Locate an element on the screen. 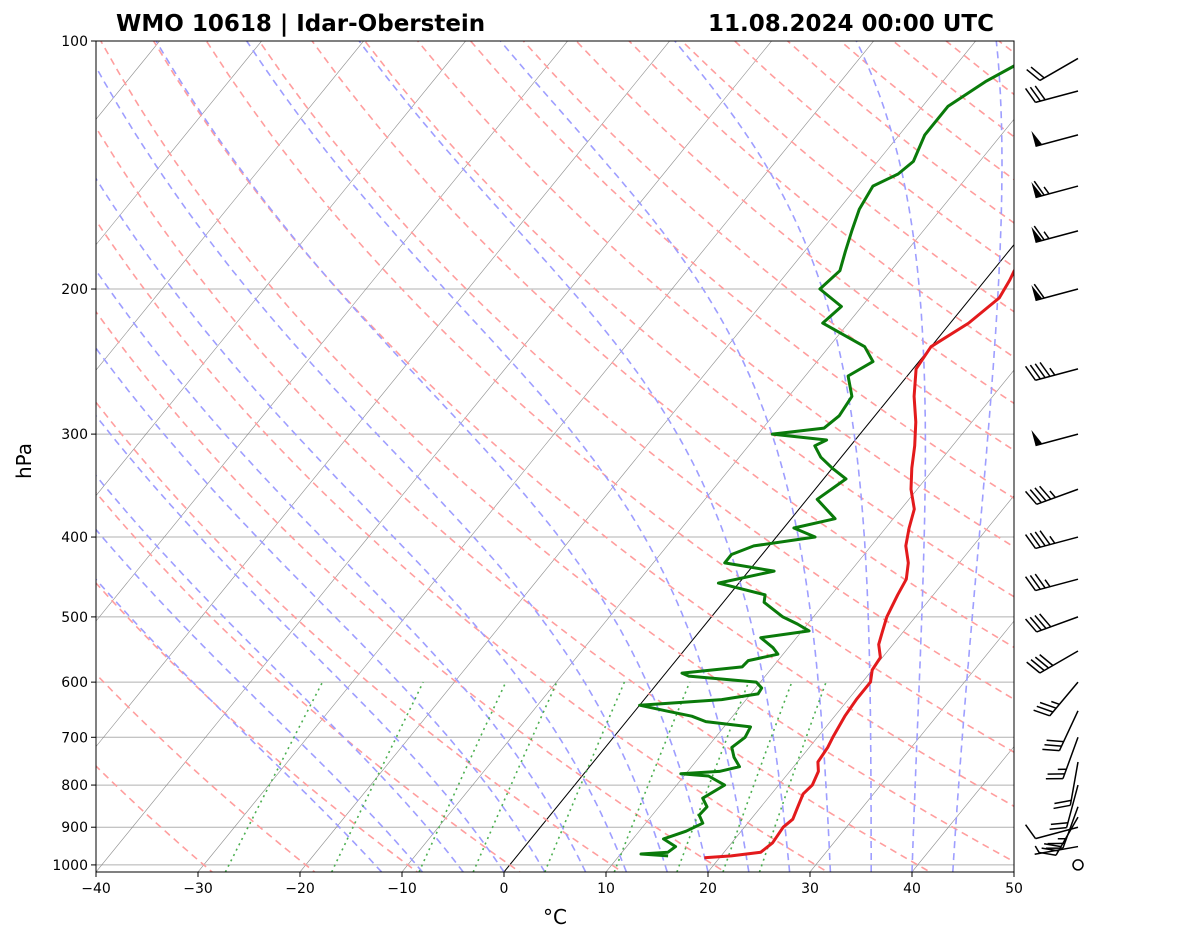 The height and width of the screenshot is (941, 1181). x-tick-label: 40 is located at coordinates (912, 889).